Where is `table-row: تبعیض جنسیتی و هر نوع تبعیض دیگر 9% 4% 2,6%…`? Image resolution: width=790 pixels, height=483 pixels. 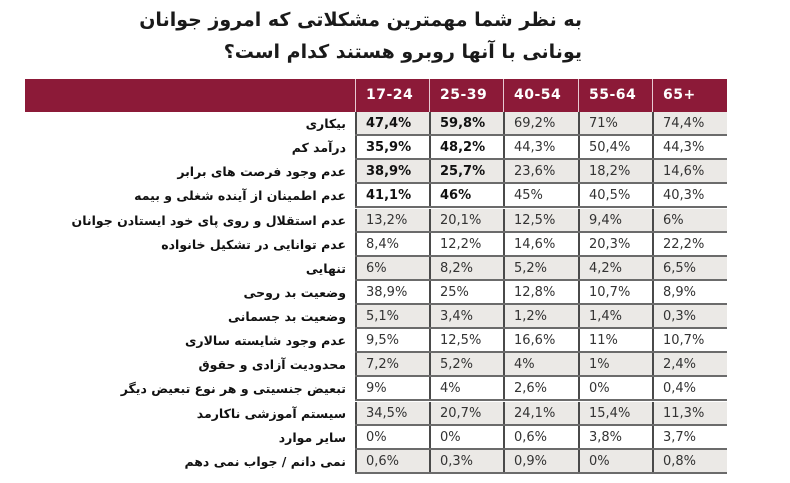
table-row: تبعیض جنسیتی و هر نوع تبعیض دیگر 9% 4% 2,6%… is located at coordinates (395, 389).